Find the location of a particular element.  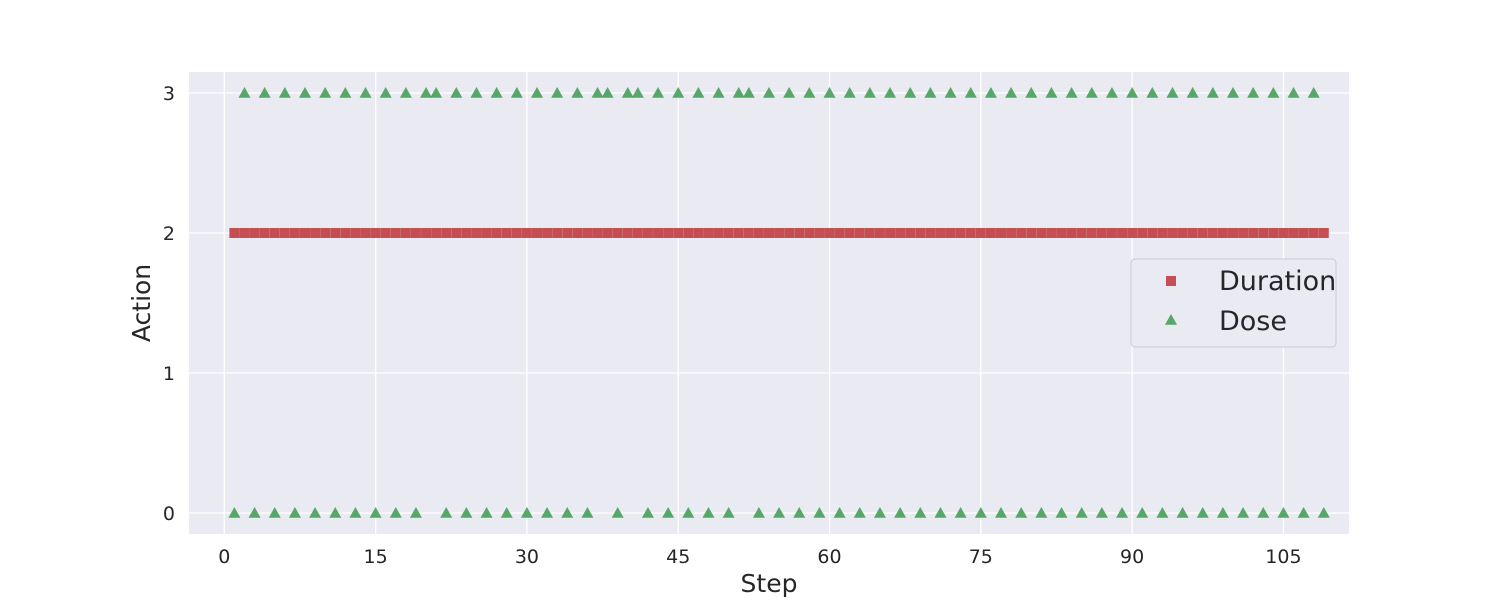

y-tick-labels: 0 1 2 3 is located at coordinates (169, 304).